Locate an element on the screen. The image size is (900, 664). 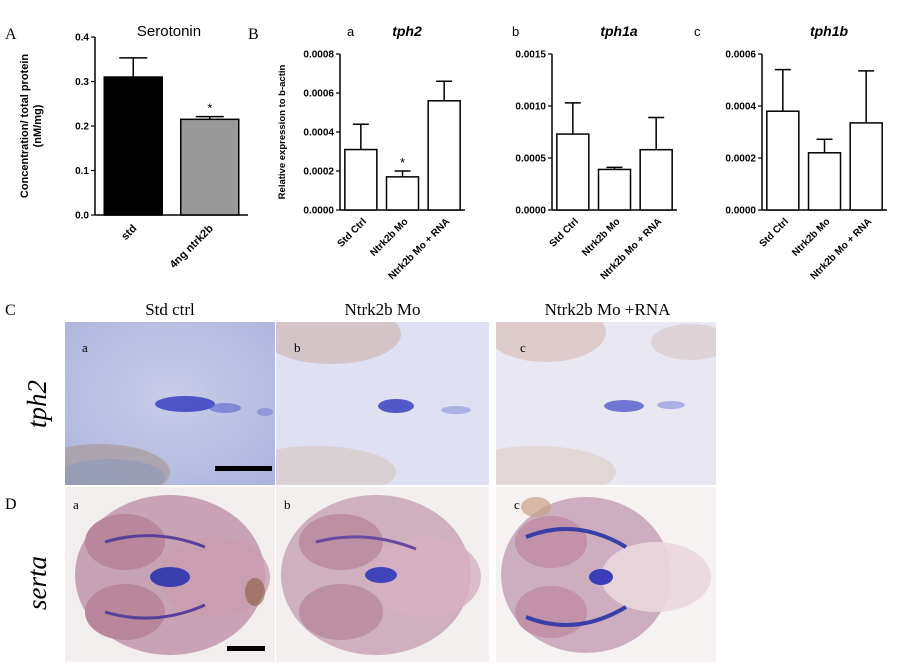
panel-letter-d: D is located at coordinates (11, 504).